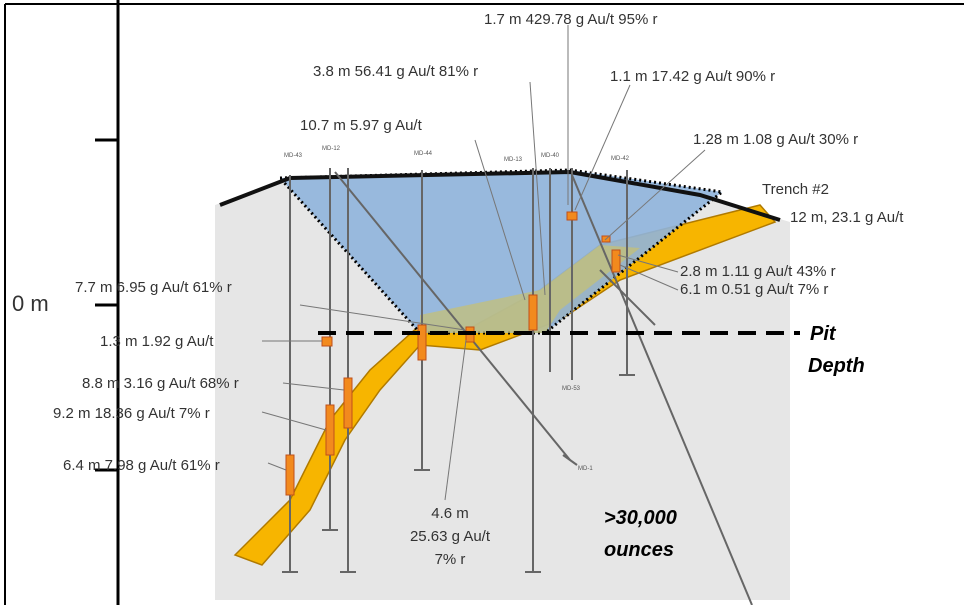  I want to click on trench-name: Trench #2, so click(795, 189).